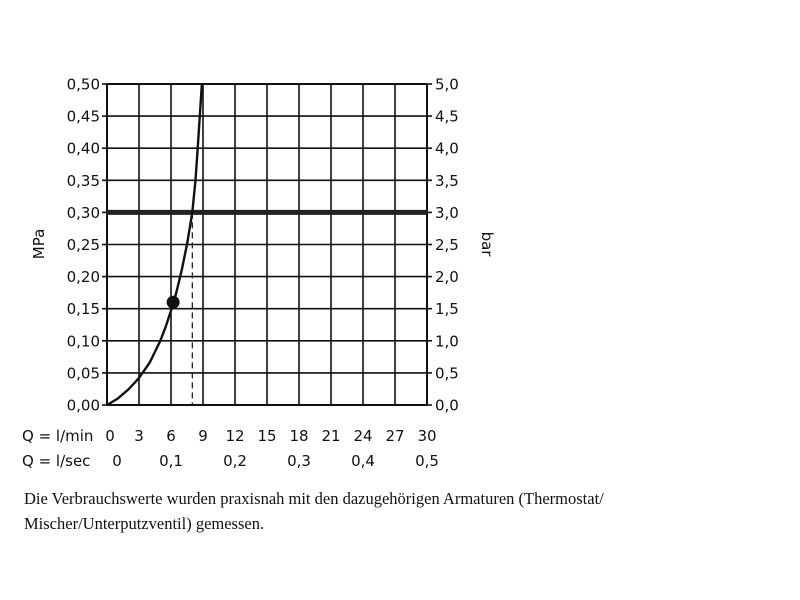 The image size is (800, 600). What do you see at coordinates (39, 244) in the screenshot?
I see `y-axis-label-left: MPa` at bounding box center [39, 244].